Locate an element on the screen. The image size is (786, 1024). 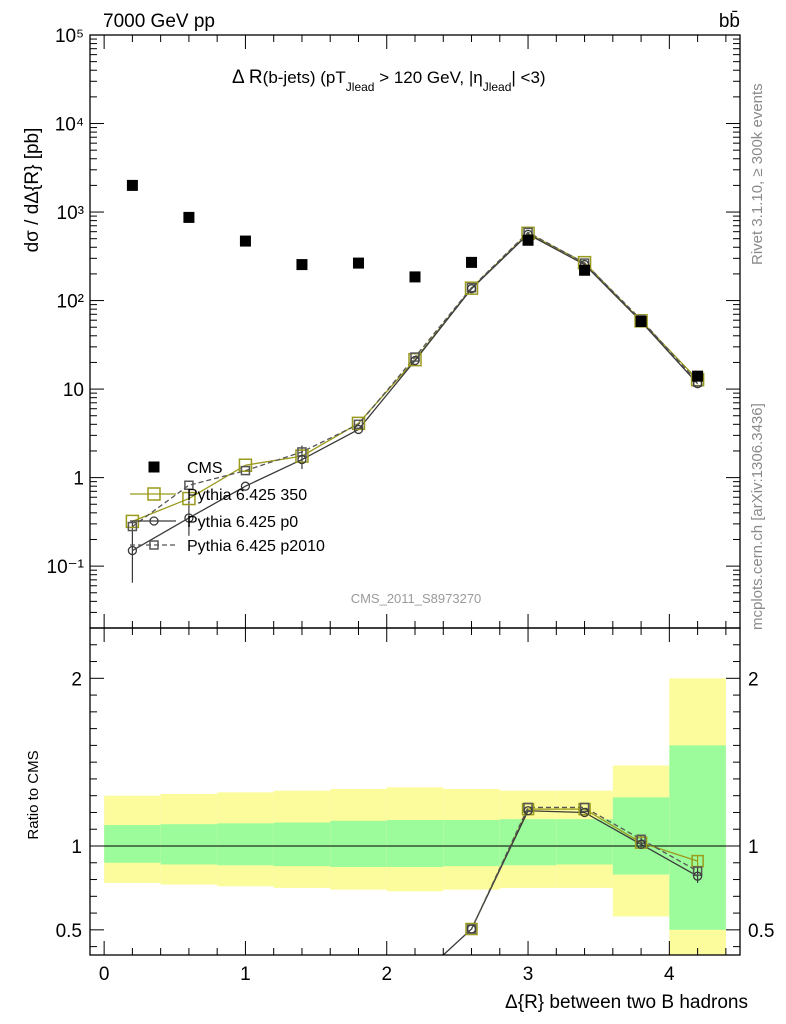
ratio-y-tick-label-right: 1 is located at coordinates (753, 847).